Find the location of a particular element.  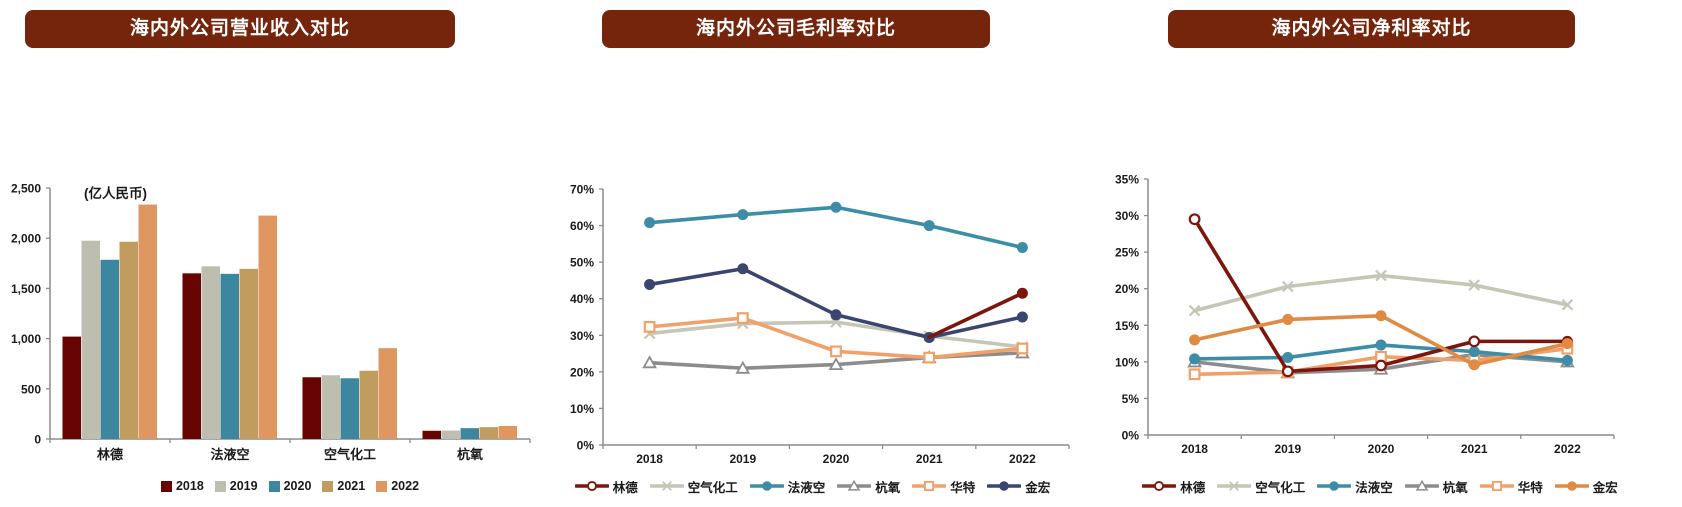

gross-margin-chart-title: 海内外公司毛利率对比 is located at coordinates (796, 29).